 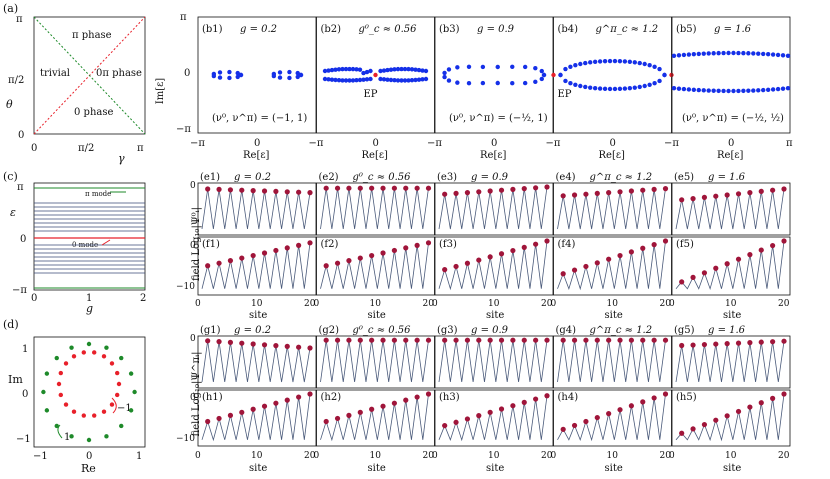 I want to click on panel-e3-param: g = 0.9, so click(x=490, y=177).